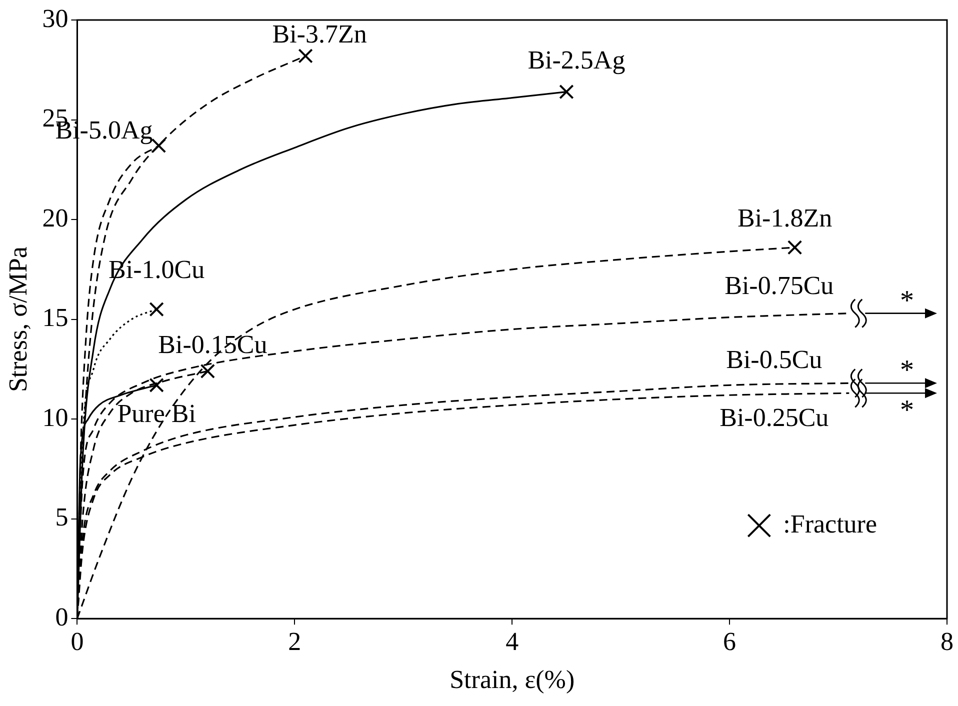 The height and width of the screenshot is (706, 958). I want to click on y-tick-label: 15, so click(55, 317).